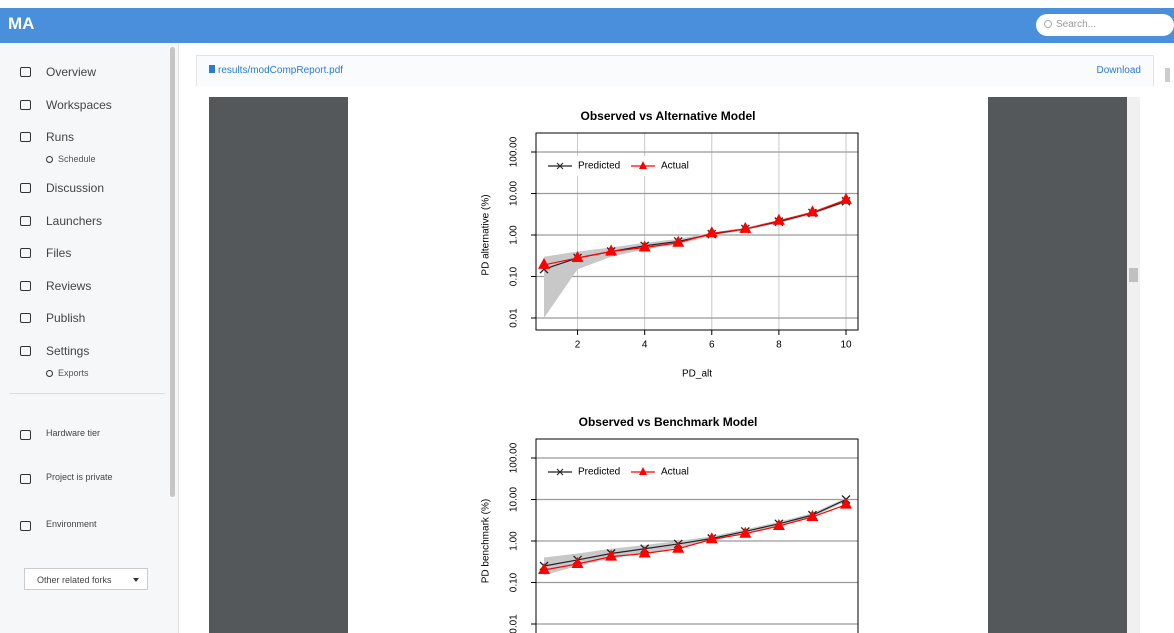 The image size is (1174, 633). What do you see at coordinates (75, 188) in the screenshot?
I see `nav-label: Discussion` at bounding box center [75, 188].